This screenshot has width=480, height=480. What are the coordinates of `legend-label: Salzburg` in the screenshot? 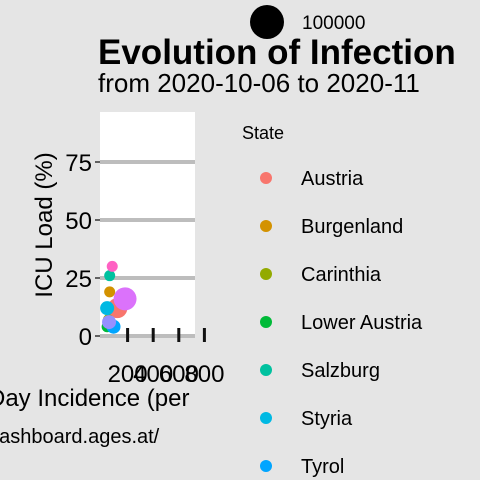 It's located at (340, 371).